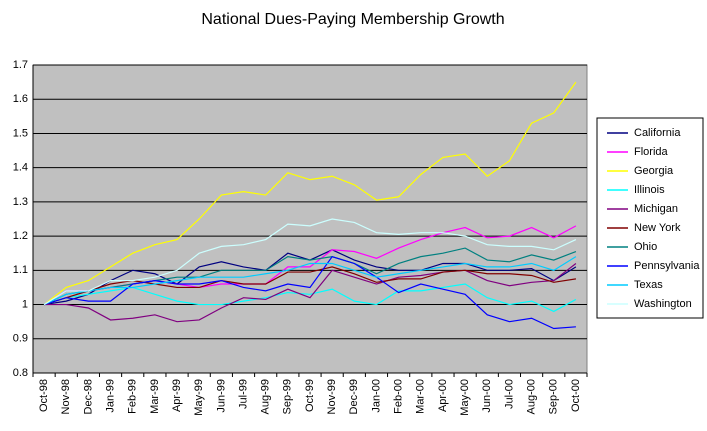  What do you see at coordinates (649, 190) in the screenshot?
I see `legend-label: Illinois` at bounding box center [649, 190].